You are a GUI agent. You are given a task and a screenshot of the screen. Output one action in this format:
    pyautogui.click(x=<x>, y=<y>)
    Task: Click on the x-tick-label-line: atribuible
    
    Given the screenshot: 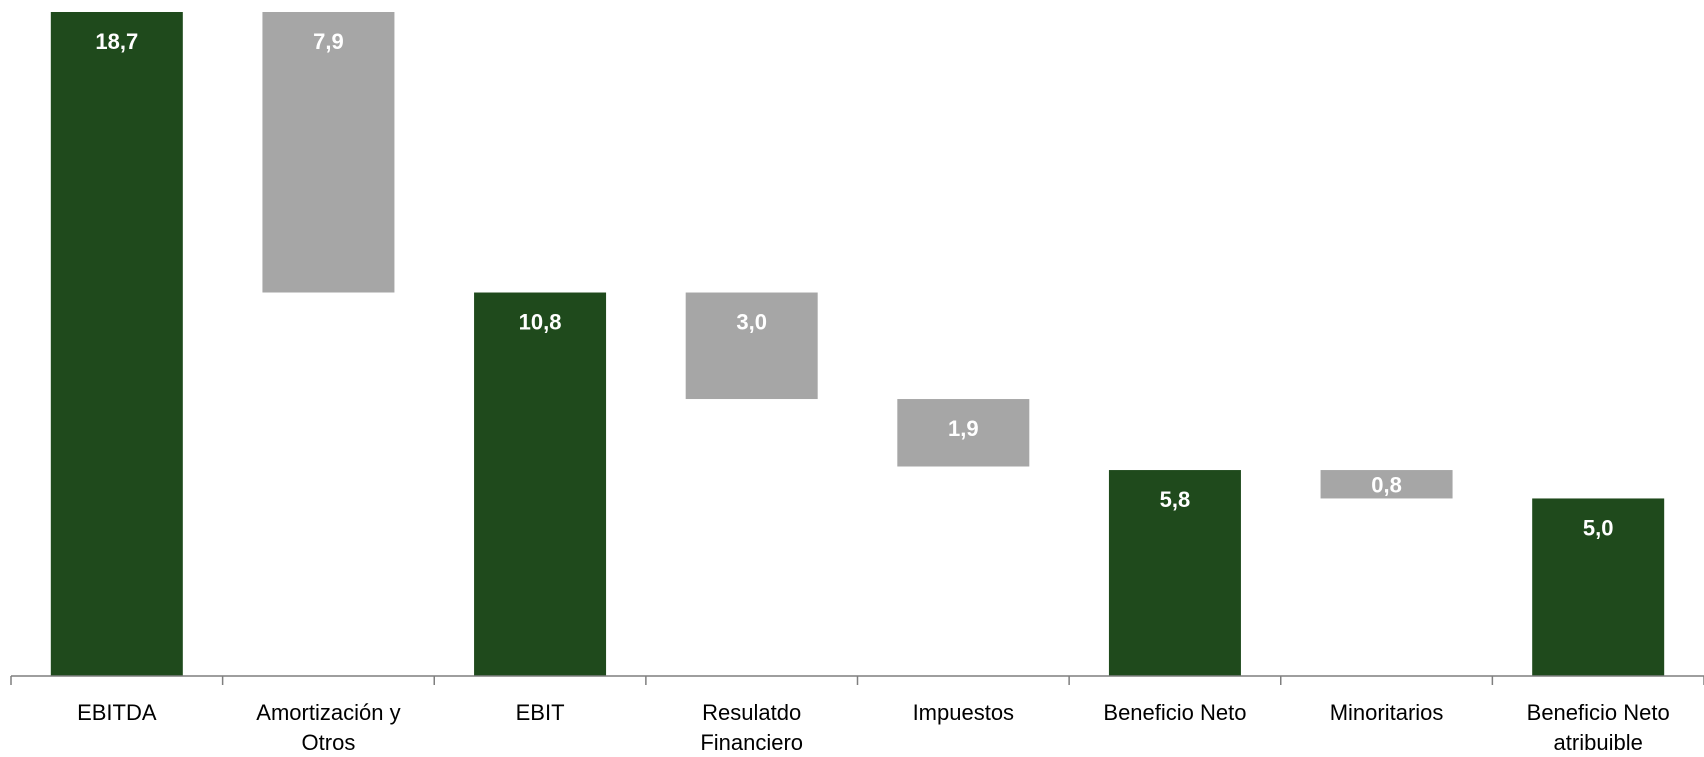 What is the action you would take?
    pyautogui.click(x=1598, y=742)
    